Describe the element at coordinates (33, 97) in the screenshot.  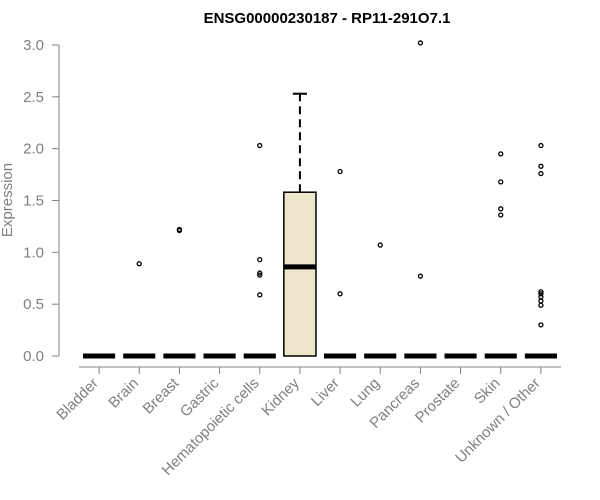
I see `y-tick-label: 2.5` at that location.